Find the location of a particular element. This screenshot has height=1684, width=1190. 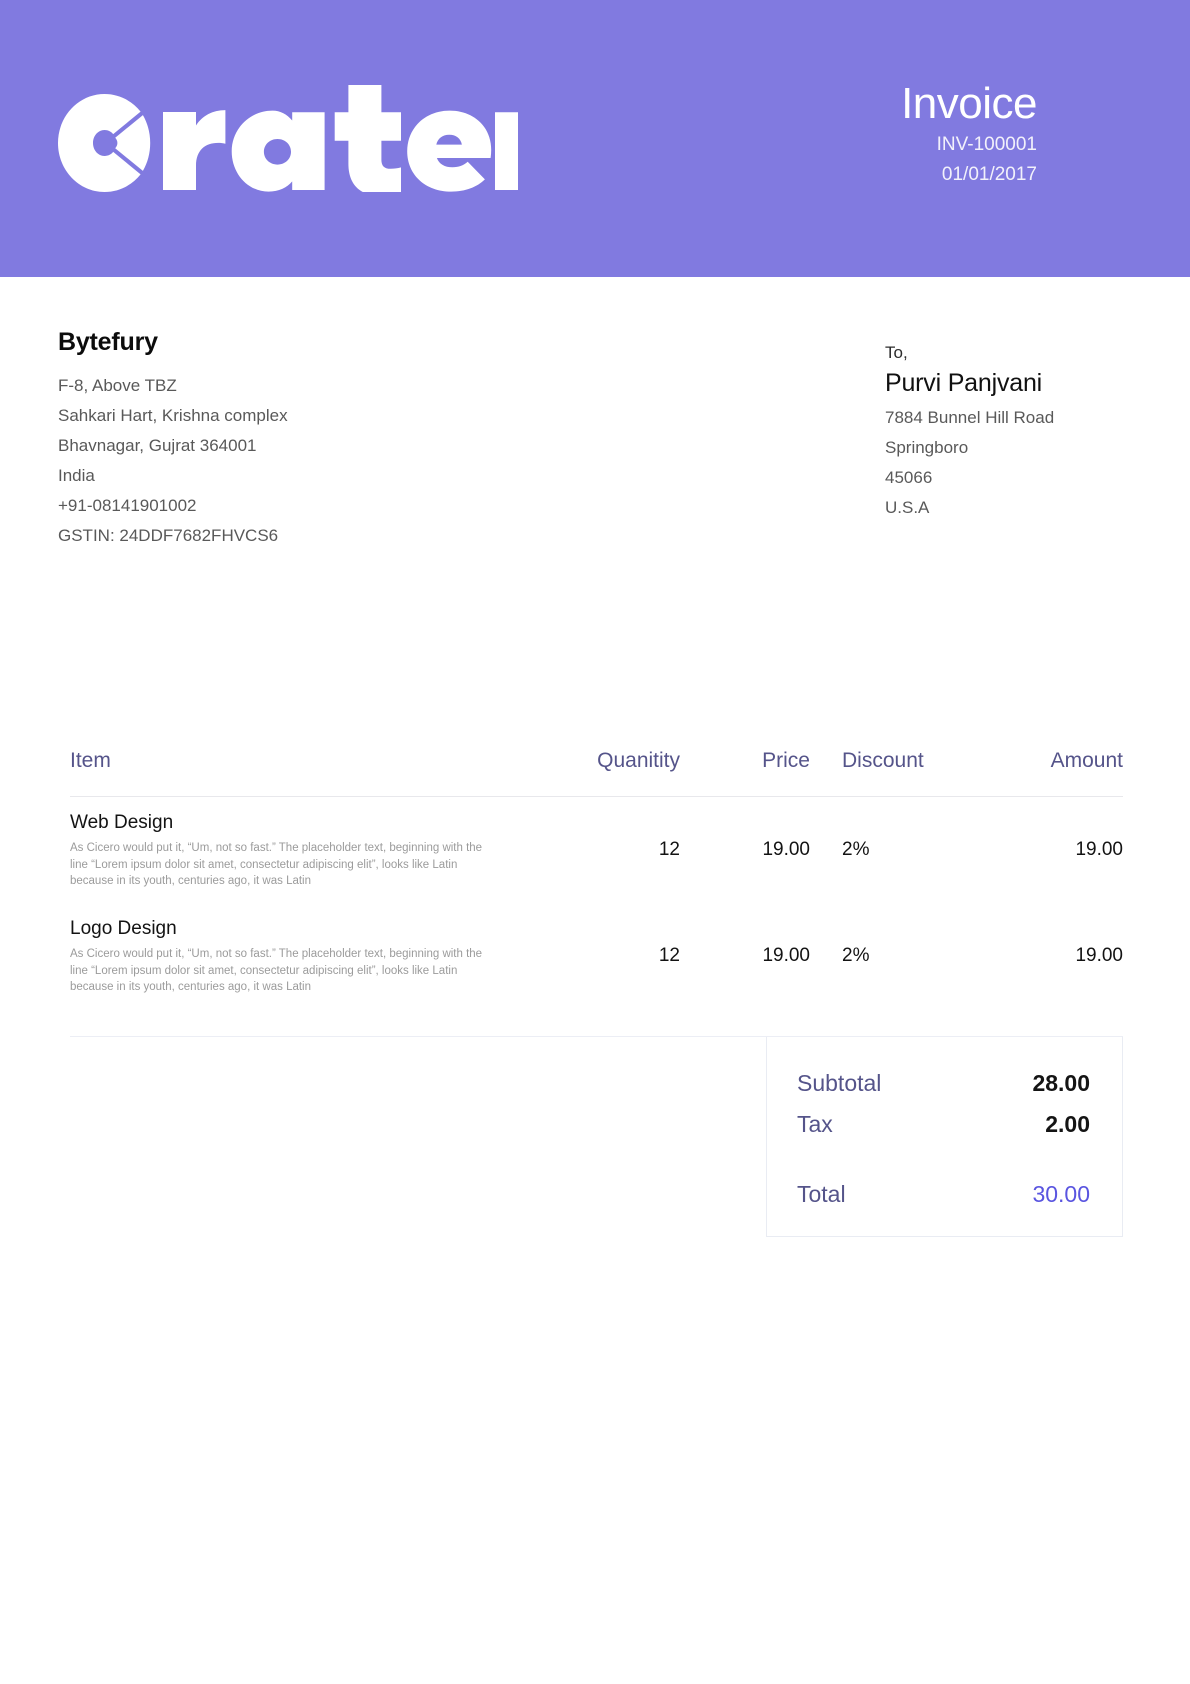

recipient-name: Purvi Panjvani is located at coordinates (964, 383).